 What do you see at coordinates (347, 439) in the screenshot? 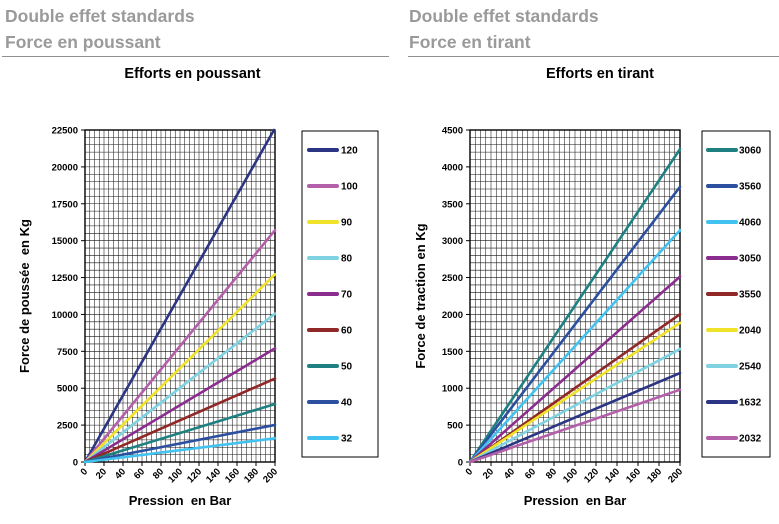
I see `legend-label: 32` at bounding box center [347, 439].